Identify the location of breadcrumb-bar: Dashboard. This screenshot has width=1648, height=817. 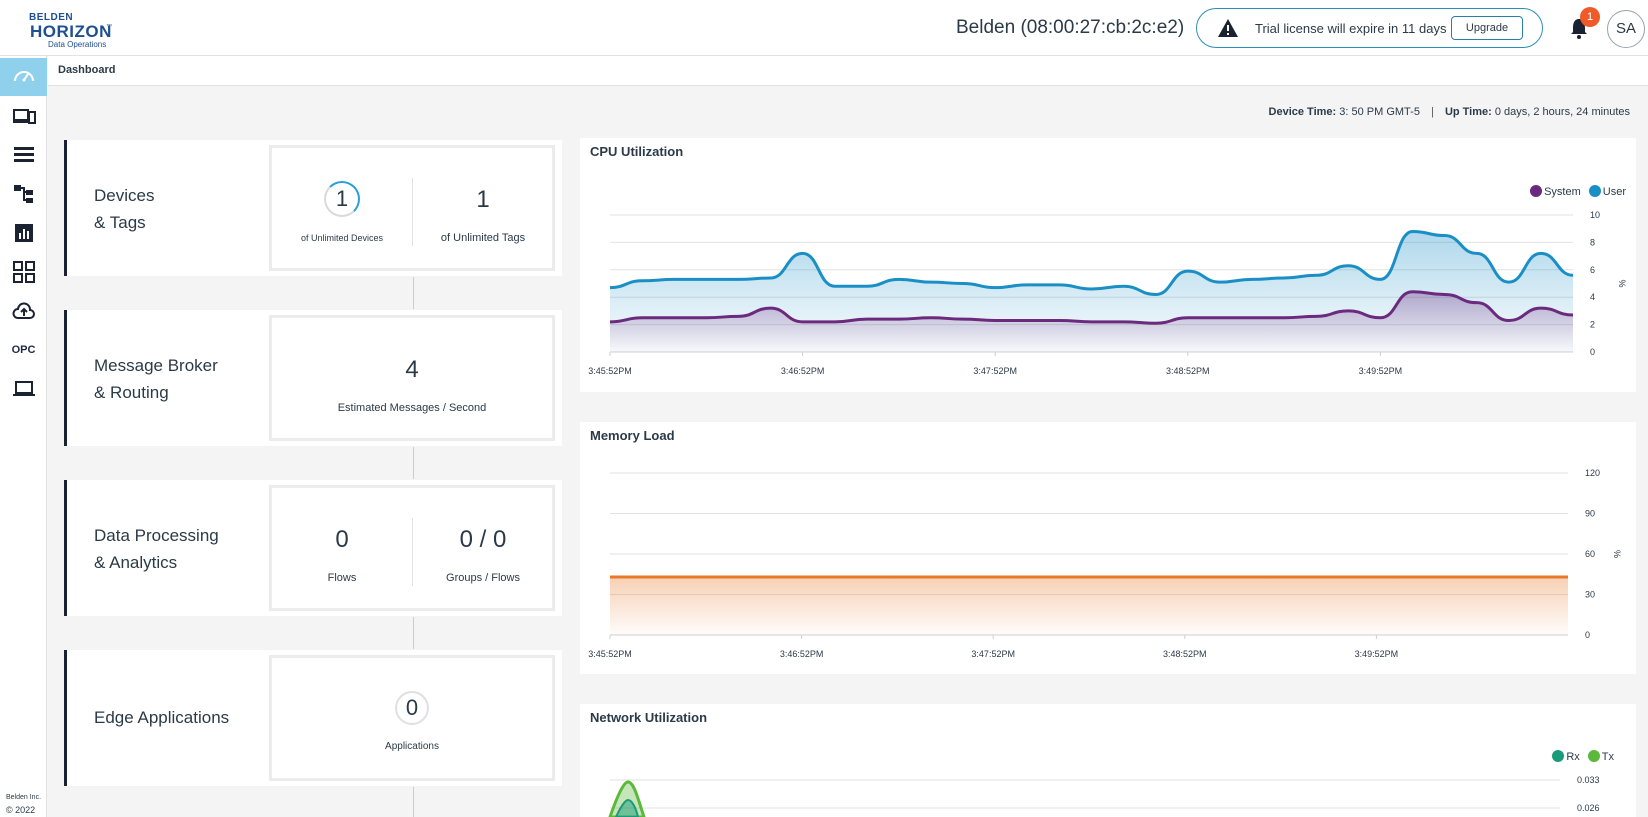
(848, 71).